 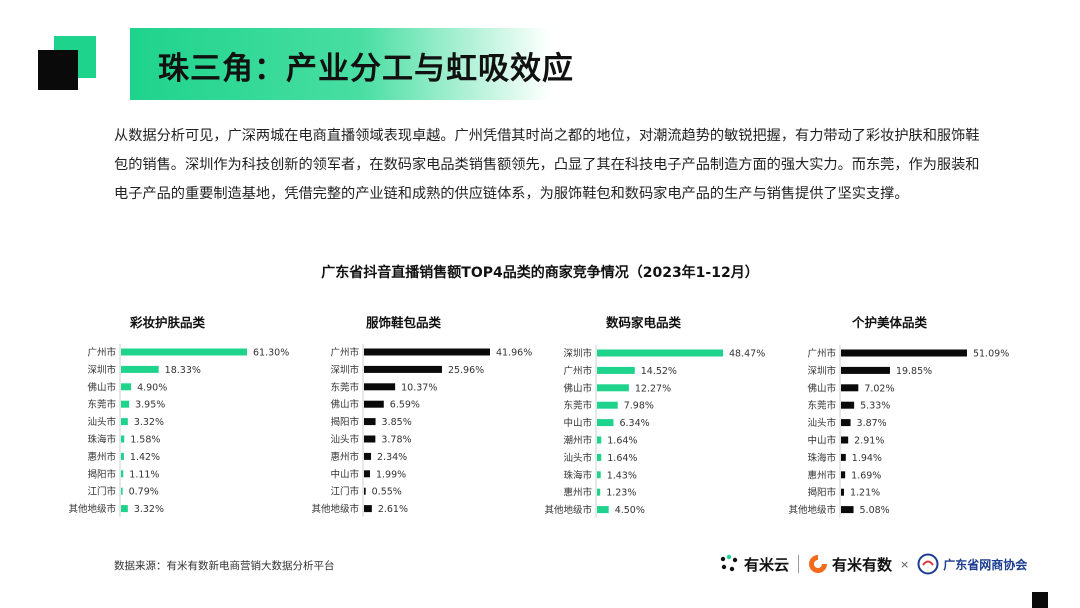 I want to click on value-label: 1.99%, so click(x=391, y=474).